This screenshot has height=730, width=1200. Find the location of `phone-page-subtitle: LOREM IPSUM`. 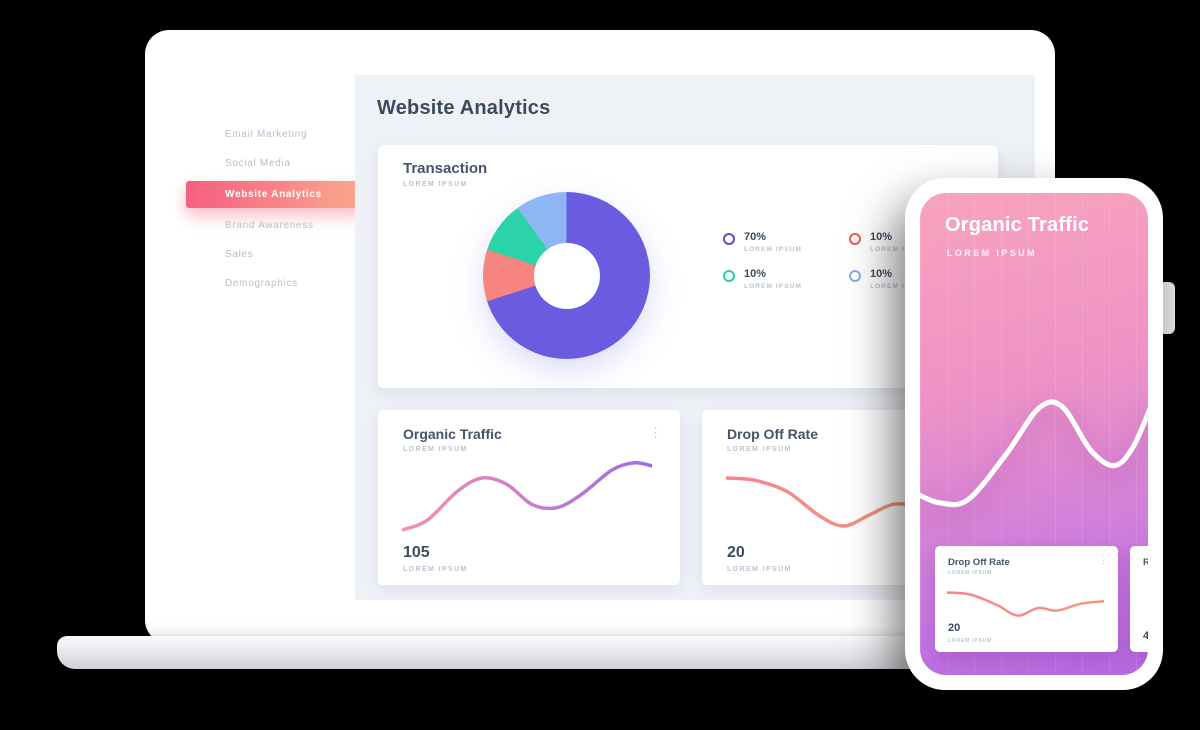

phone-page-subtitle: LOREM IPSUM is located at coordinates (992, 253).